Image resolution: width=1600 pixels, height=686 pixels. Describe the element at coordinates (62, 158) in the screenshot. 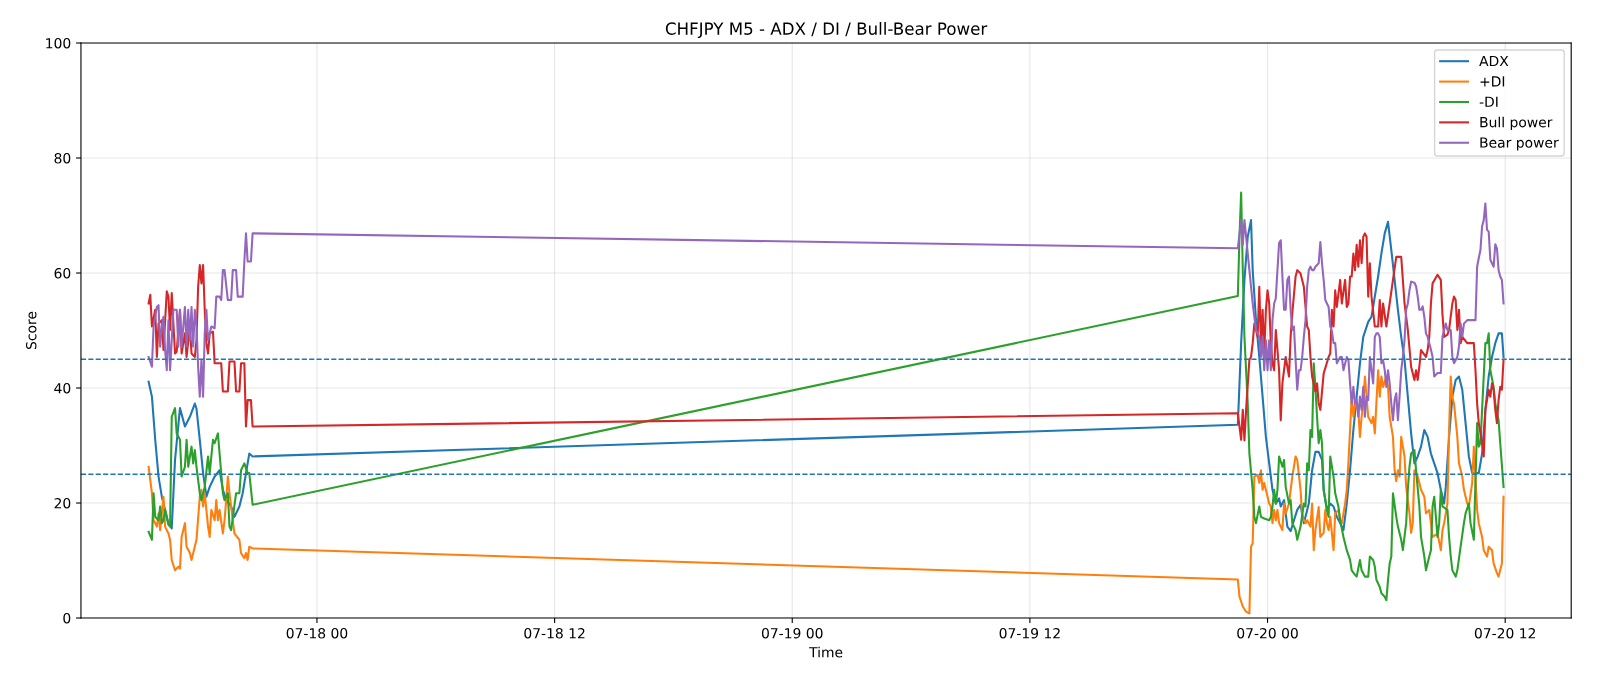

I see `y-tick-label: 80` at that location.